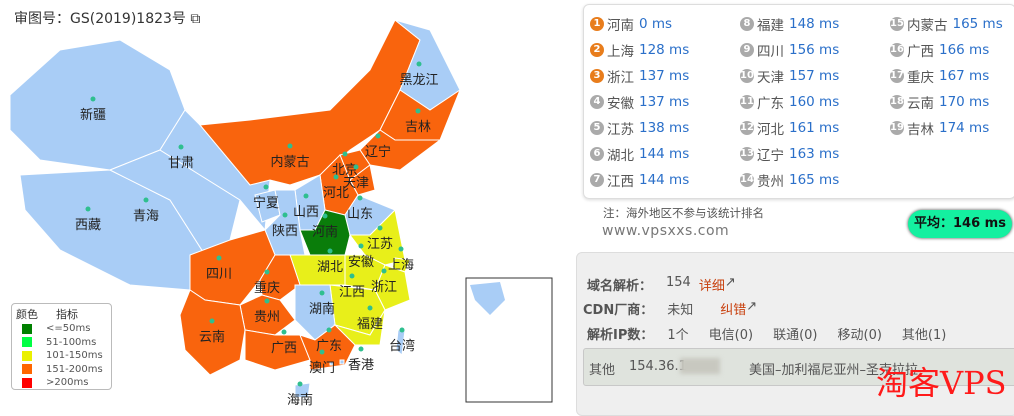 This screenshot has height=416, width=1014. What do you see at coordinates (620, 104) in the screenshot?
I see `province-name: 安徽` at bounding box center [620, 104].